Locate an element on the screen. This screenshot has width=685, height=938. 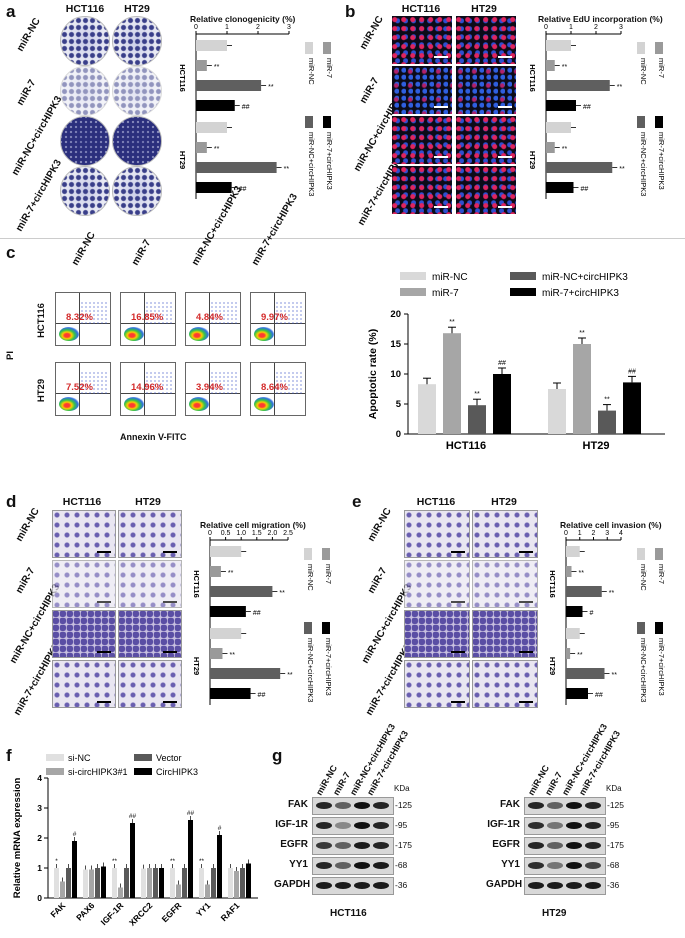
legend-label: Vector is located at coordinates (169, 758).